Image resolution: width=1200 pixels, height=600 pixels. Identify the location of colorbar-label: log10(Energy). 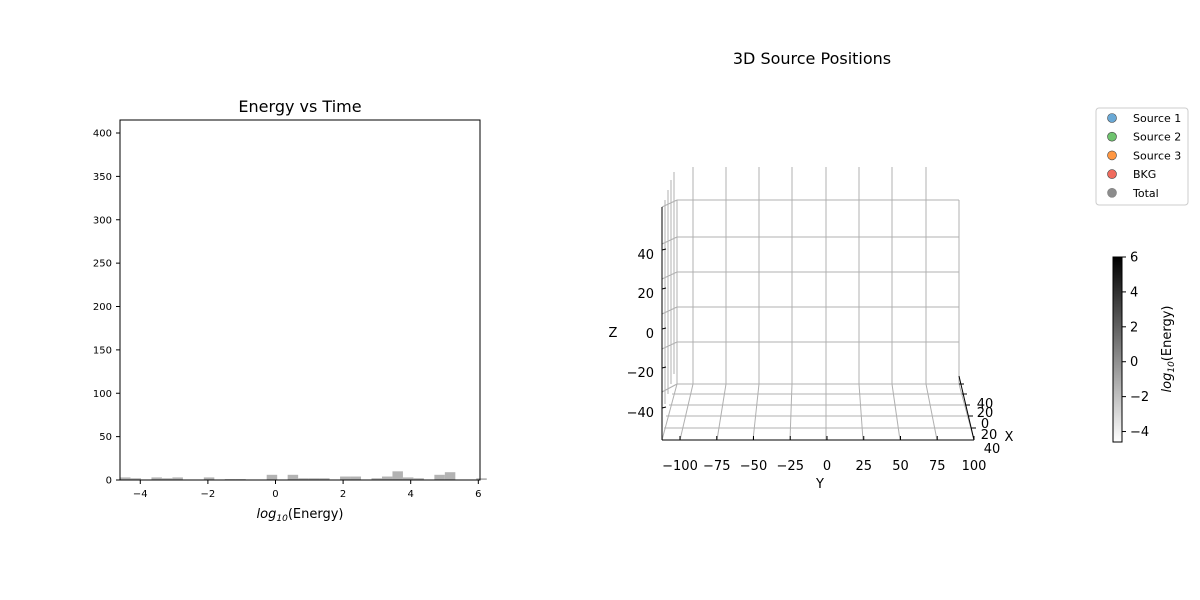
(1168, 349).